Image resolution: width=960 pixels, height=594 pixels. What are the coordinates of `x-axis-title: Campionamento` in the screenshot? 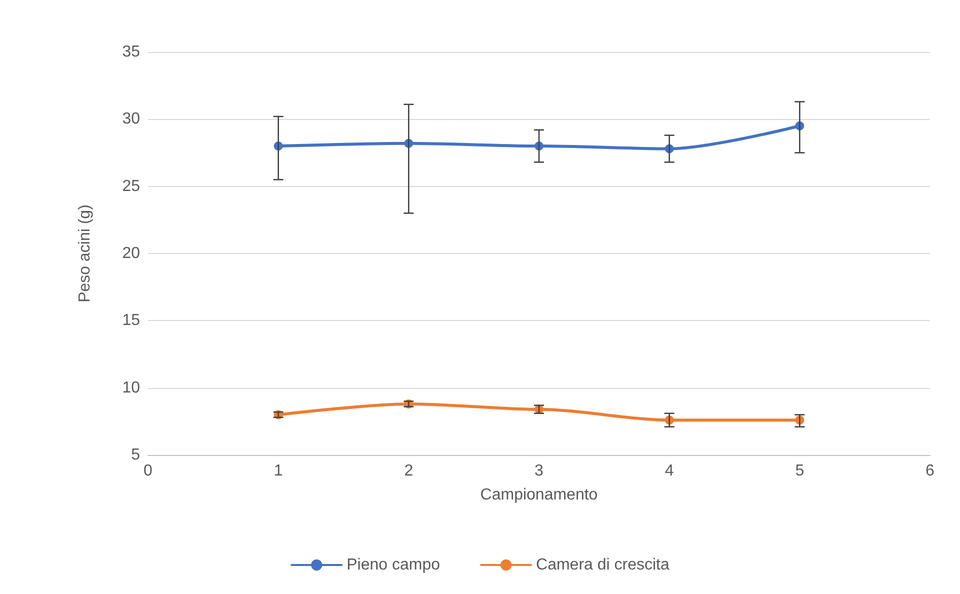 It's located at (539, 495).